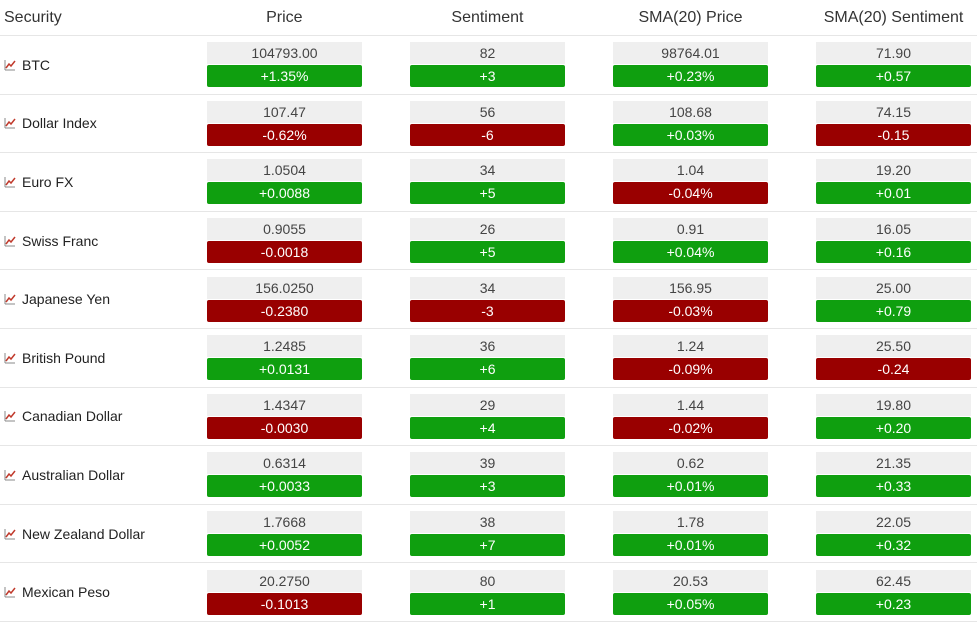 Image resolution: width=977 pixels, height=622 pixels. What do you see at coordinates (66, 592) in the screenshot?
I see `security-name: Mexican Peso` at bounding box center [66, 592].